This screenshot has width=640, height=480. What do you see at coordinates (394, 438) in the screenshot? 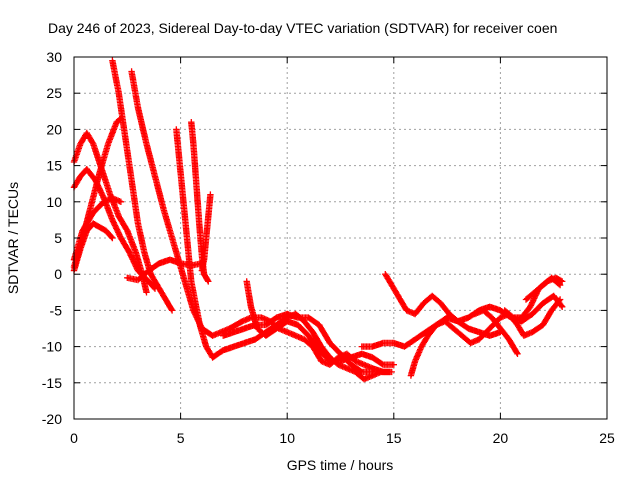
I see `x-tick-label: 15` at bounding box center [394, 438].